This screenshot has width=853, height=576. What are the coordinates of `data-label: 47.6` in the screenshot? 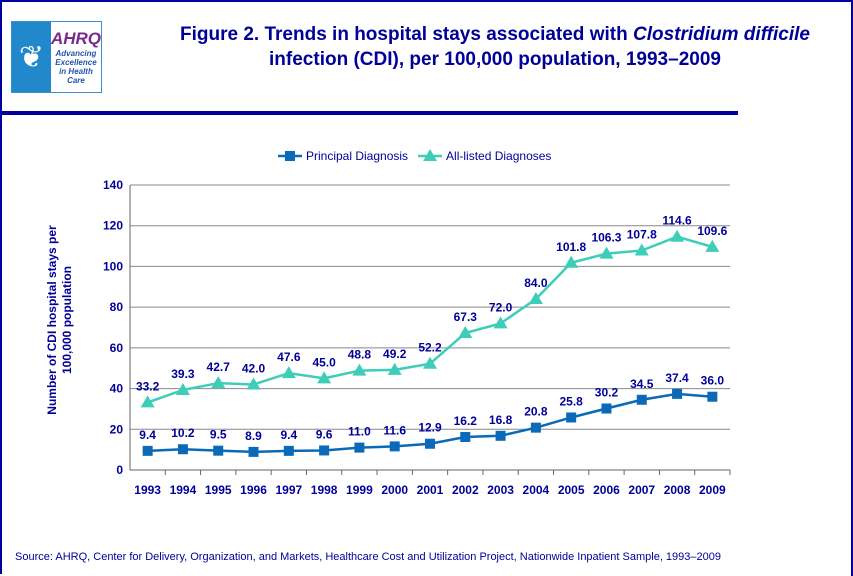 It's located at (289, 357).